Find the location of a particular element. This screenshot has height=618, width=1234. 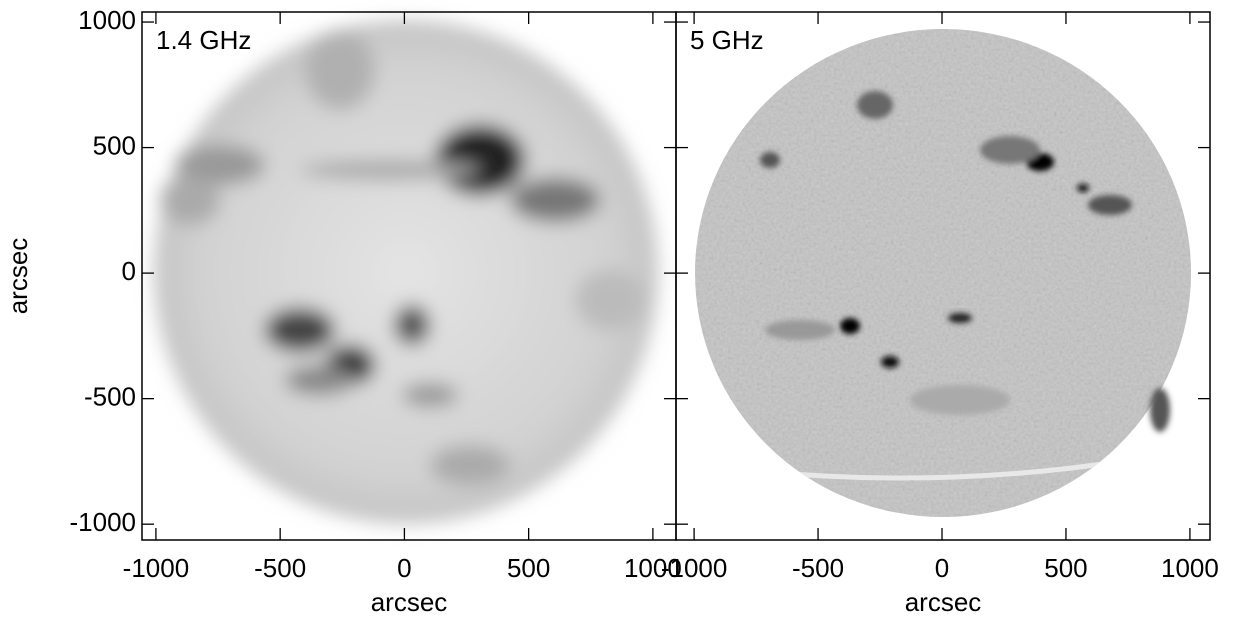

panel-title: 1.4 GHz is located at coordinates (203, 40).